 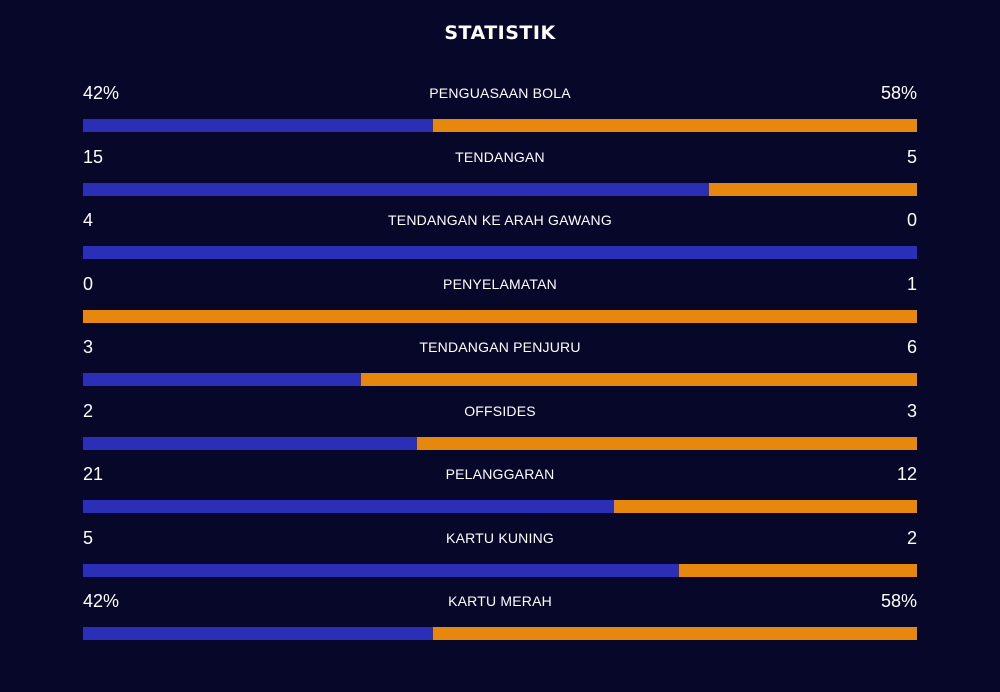 What do you see at coordinates (500, 537) in the screenshot?
I see `stat-label: KARTU KUNING` at bounding box center [500, 537].